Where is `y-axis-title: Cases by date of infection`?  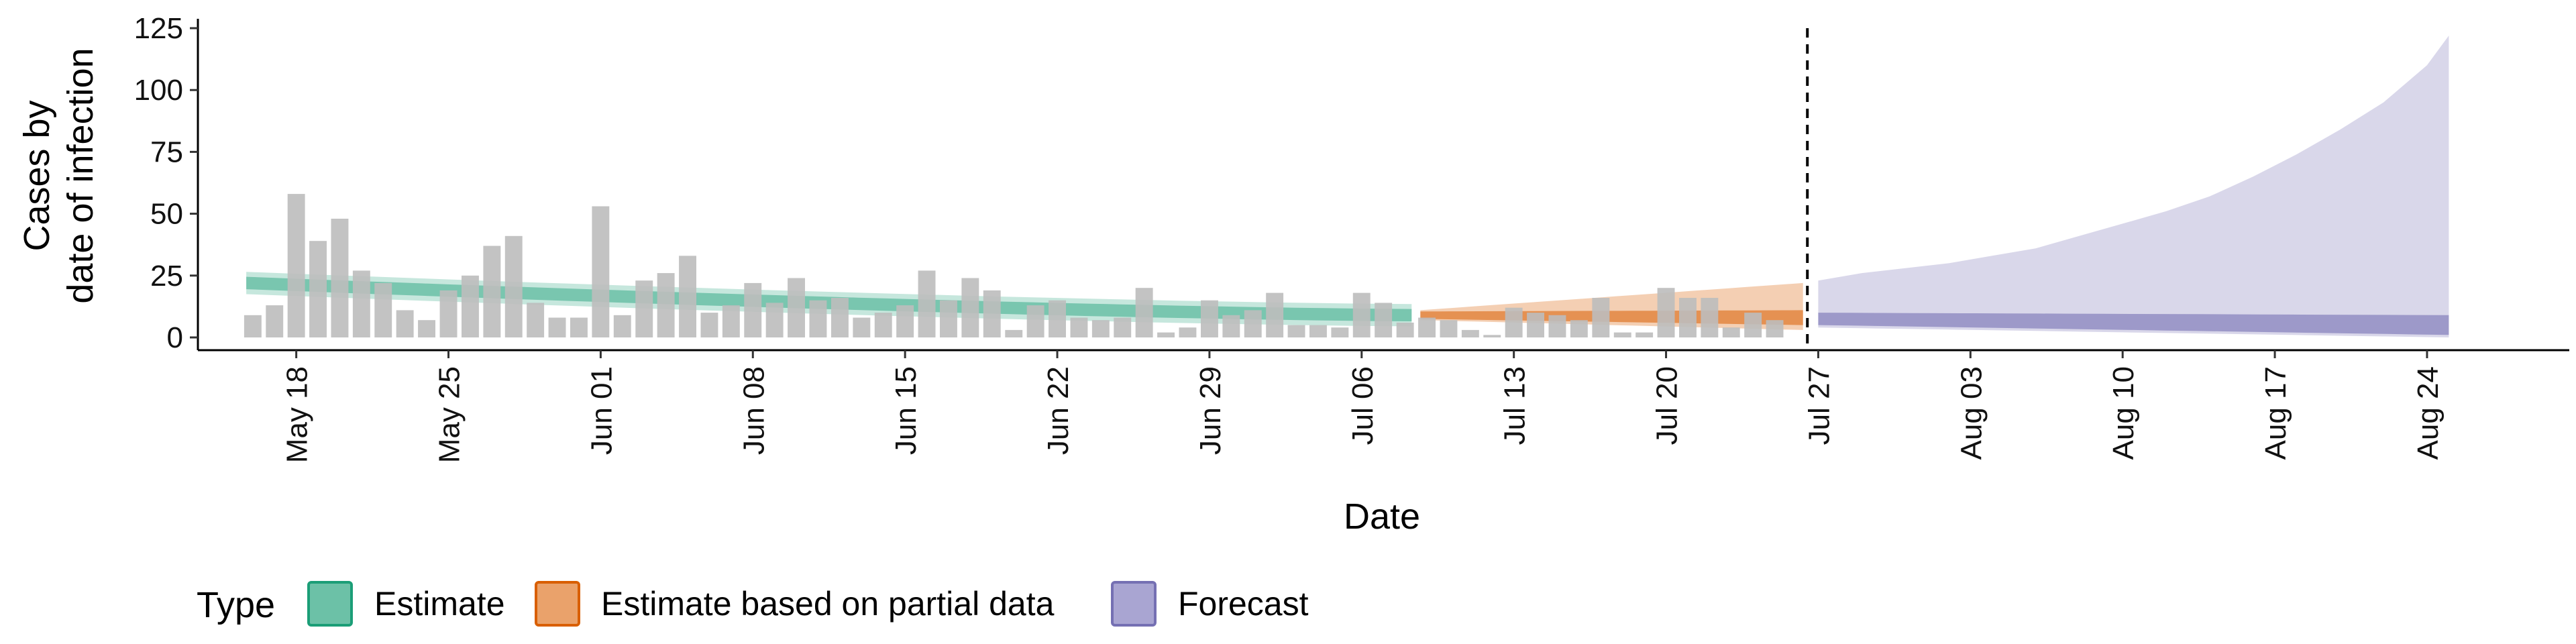 y-axis-title: Cases by date of infection is located at coordinates (59, 175).